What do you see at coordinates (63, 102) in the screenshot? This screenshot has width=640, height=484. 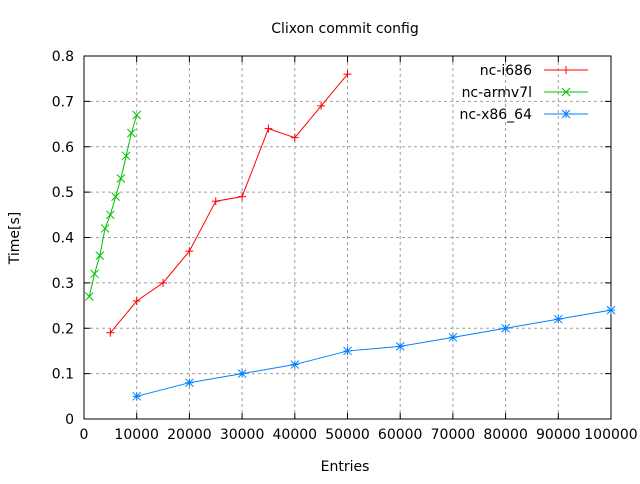 I see `y-tick-label: 0.7` at bounding box center [63, 102].